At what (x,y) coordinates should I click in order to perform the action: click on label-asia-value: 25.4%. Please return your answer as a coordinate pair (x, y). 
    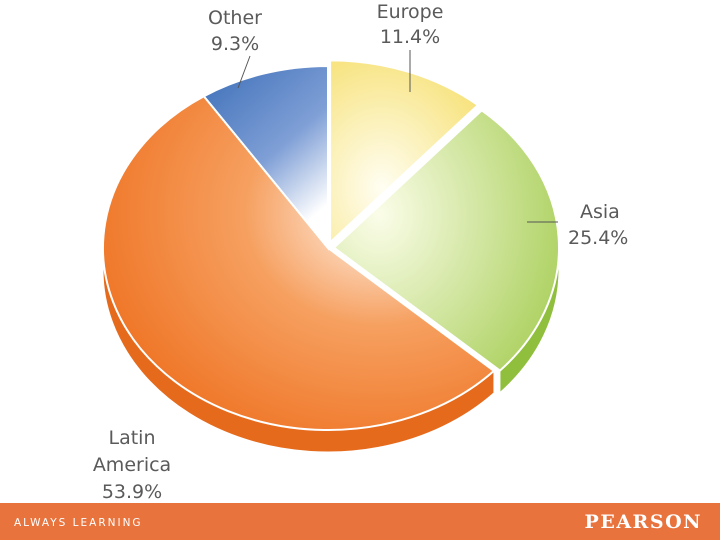
    Looking at the image, I should click on (598, 238).